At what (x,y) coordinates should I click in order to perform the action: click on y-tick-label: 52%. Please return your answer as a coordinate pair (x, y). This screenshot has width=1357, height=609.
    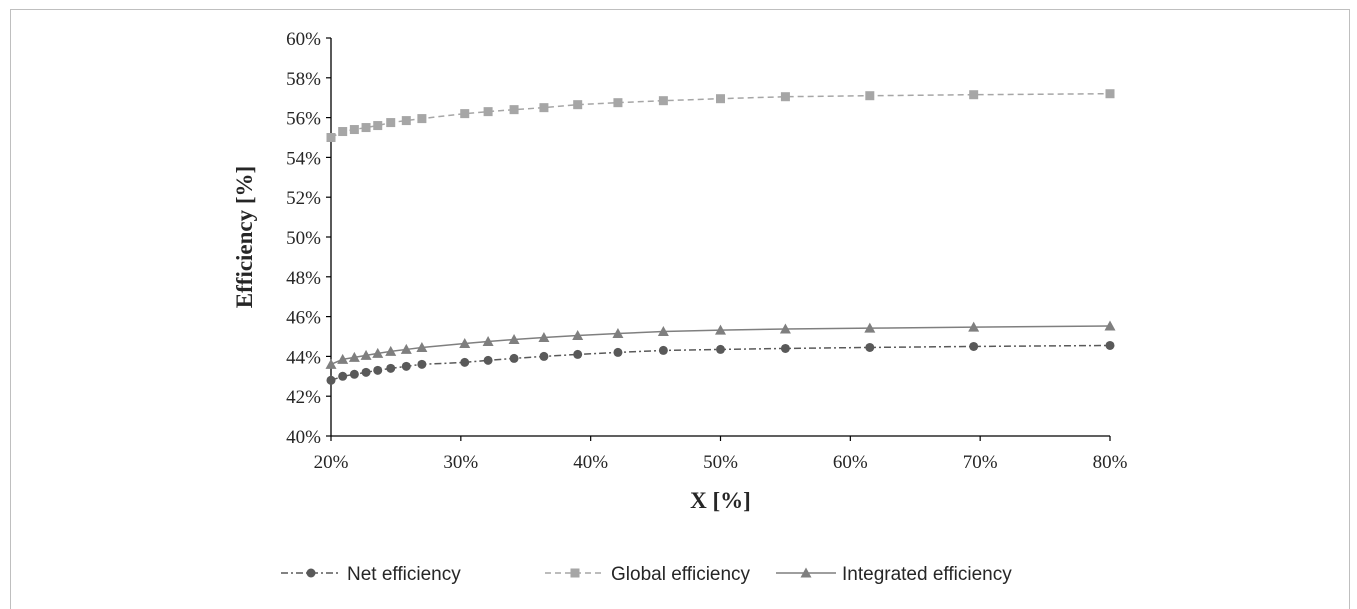
    Looking at the image, I should click on (303, 198).